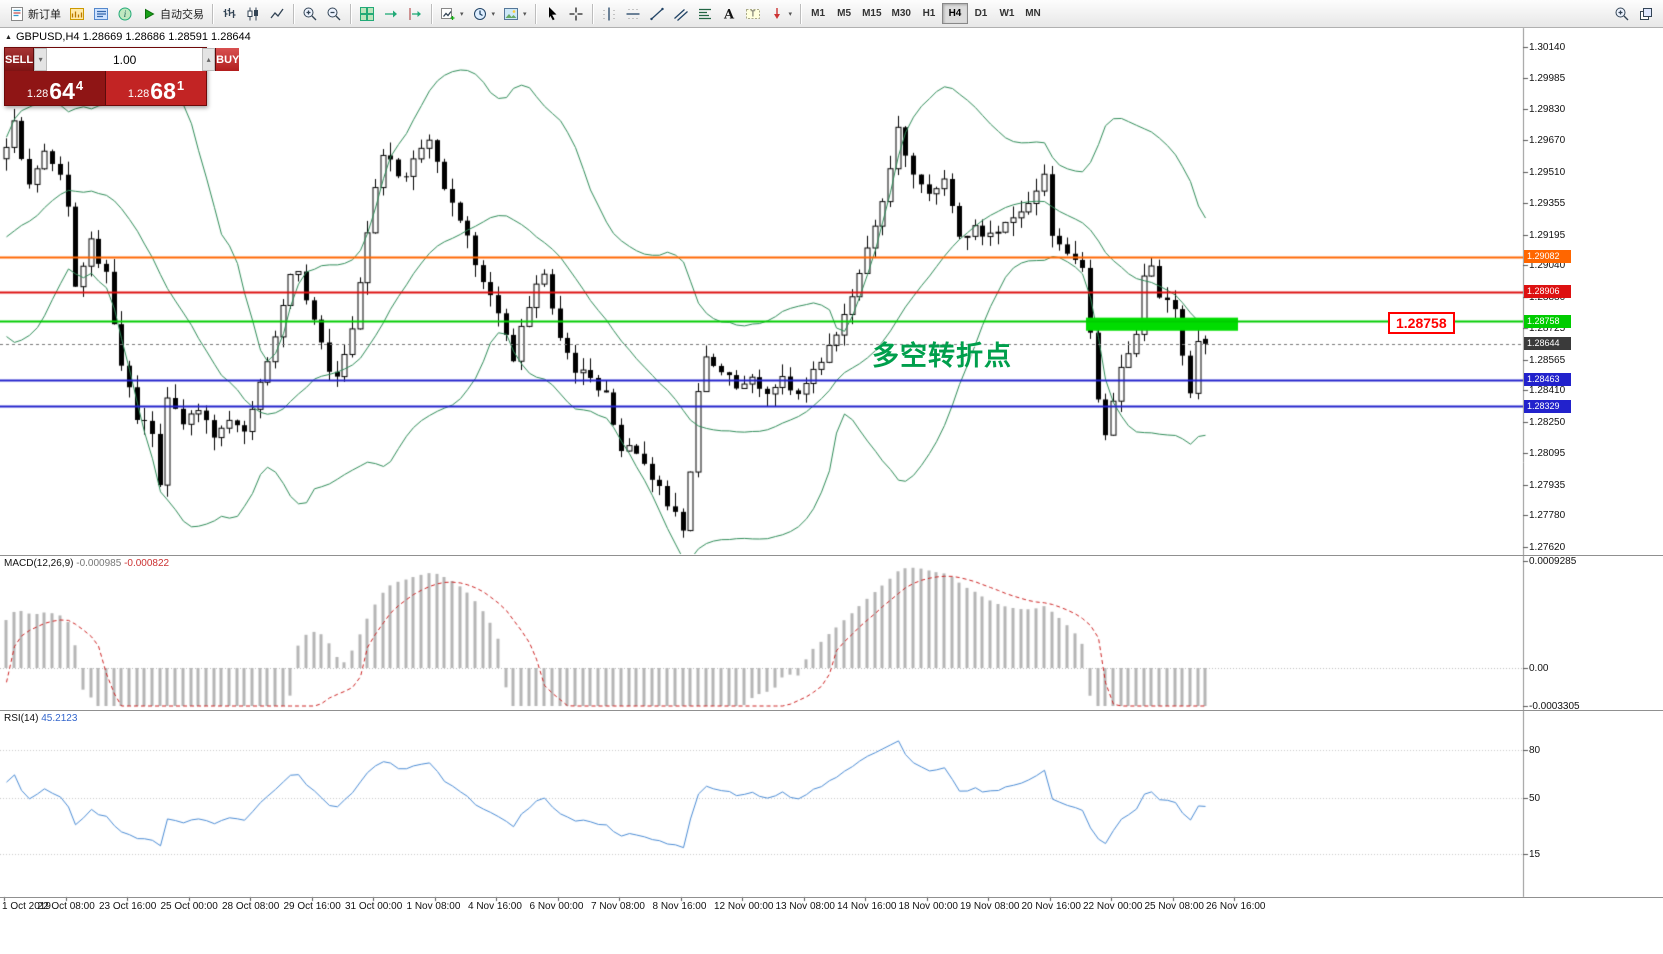 This screenshot has height=954, width=1663. Describe the element at coordinates (556, 906) in the screenshot. I see `time-axis-label: 6 Nov 00:00` at that location.